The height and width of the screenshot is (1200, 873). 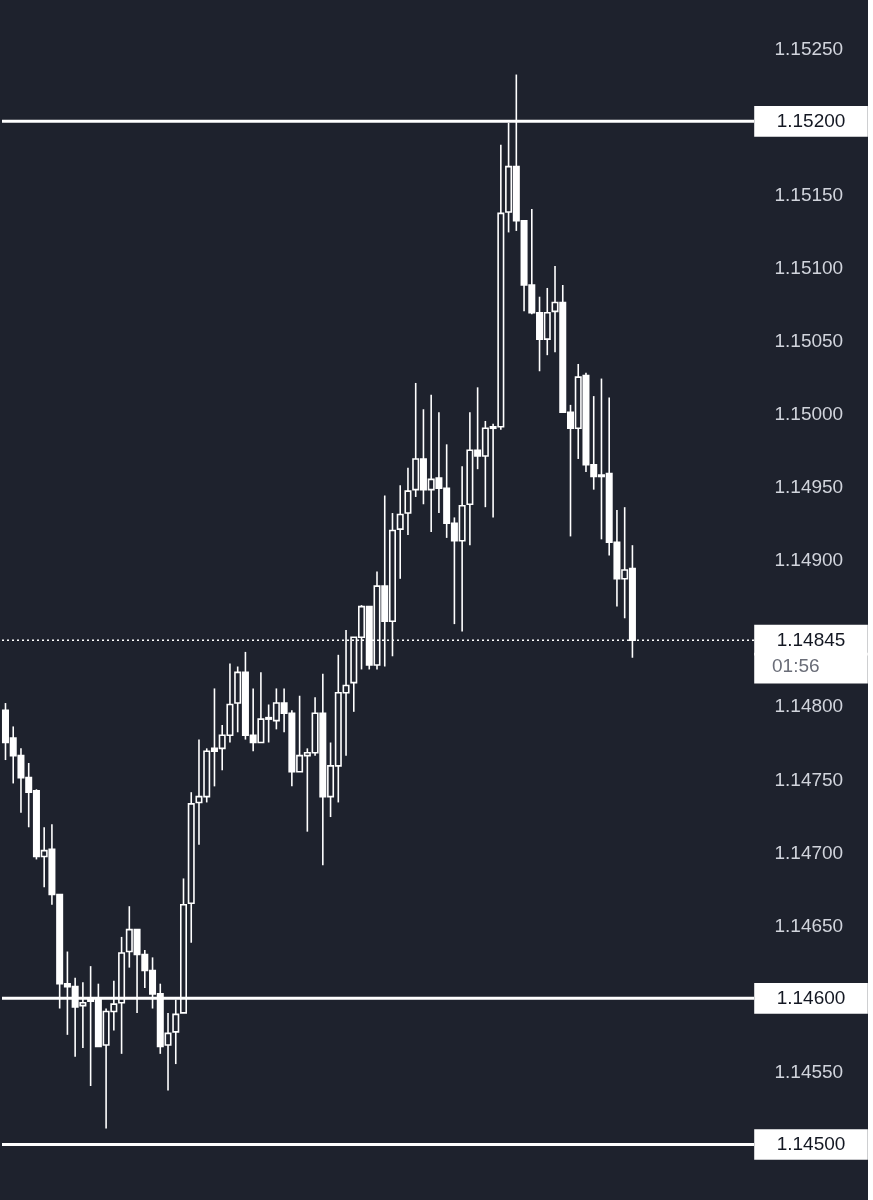 What do you see at coordinates (811, 1144) in the screenshot?
I see `ref-line-label: 1.14500` at bounding box center [811, 1144].